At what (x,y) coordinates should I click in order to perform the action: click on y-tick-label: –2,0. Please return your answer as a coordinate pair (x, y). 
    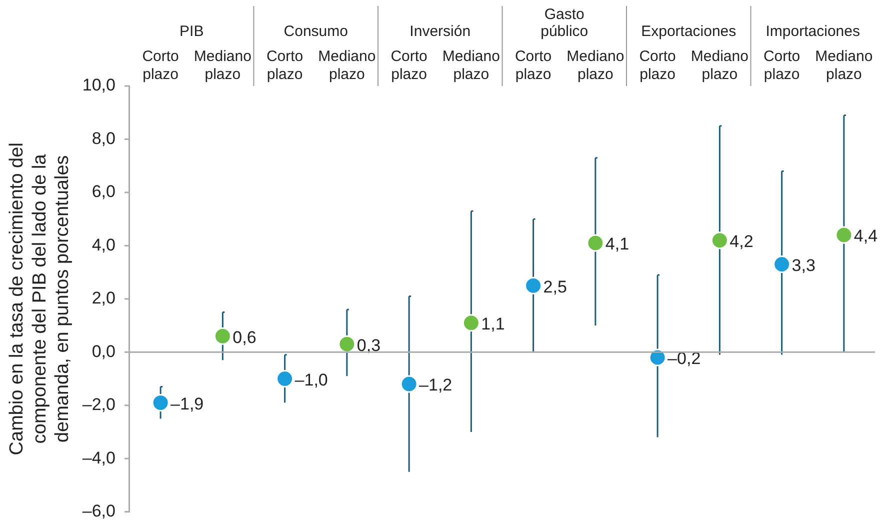
    Looking at the image, I should click on (99, 404).